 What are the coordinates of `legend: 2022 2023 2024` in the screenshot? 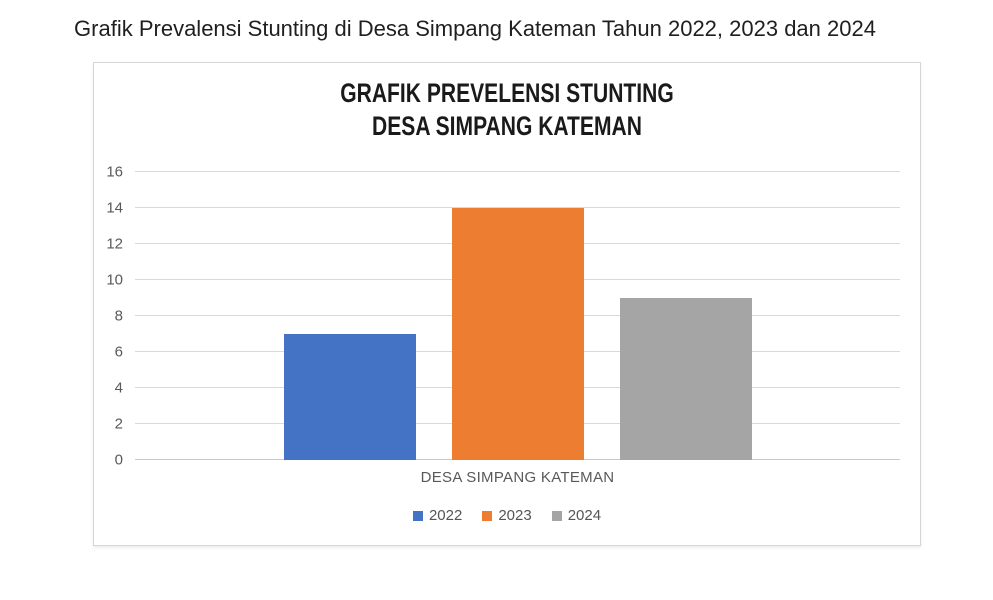 It's located at (507, 515).